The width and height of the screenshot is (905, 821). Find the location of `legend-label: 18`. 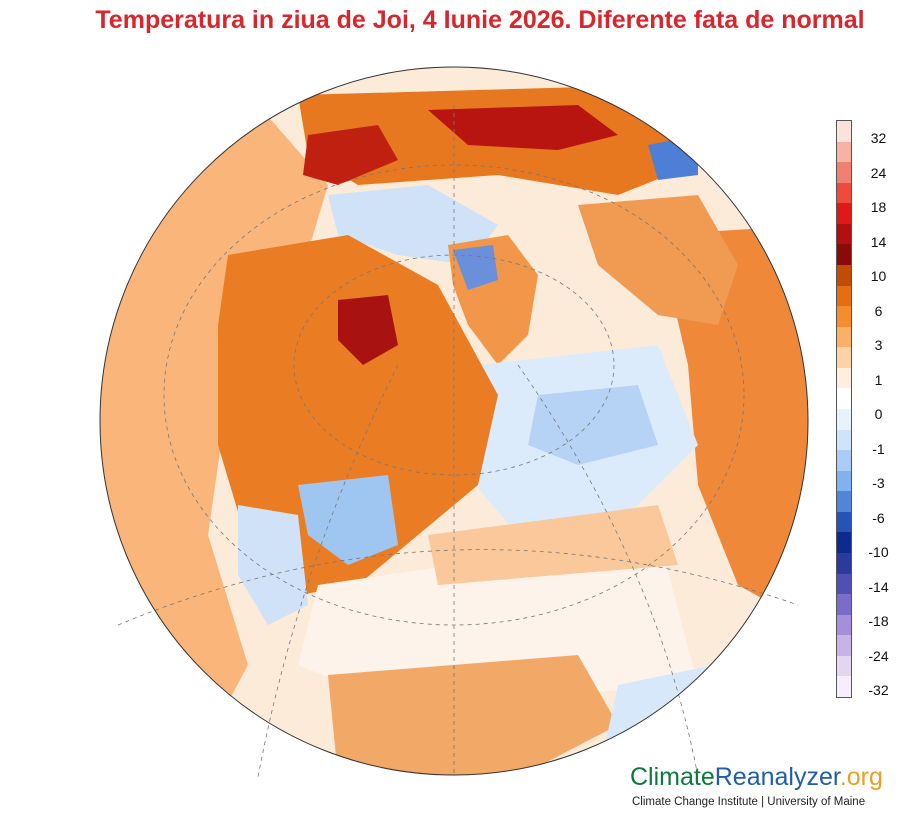

legend-label: 18 is located at coordinates (878, 207).